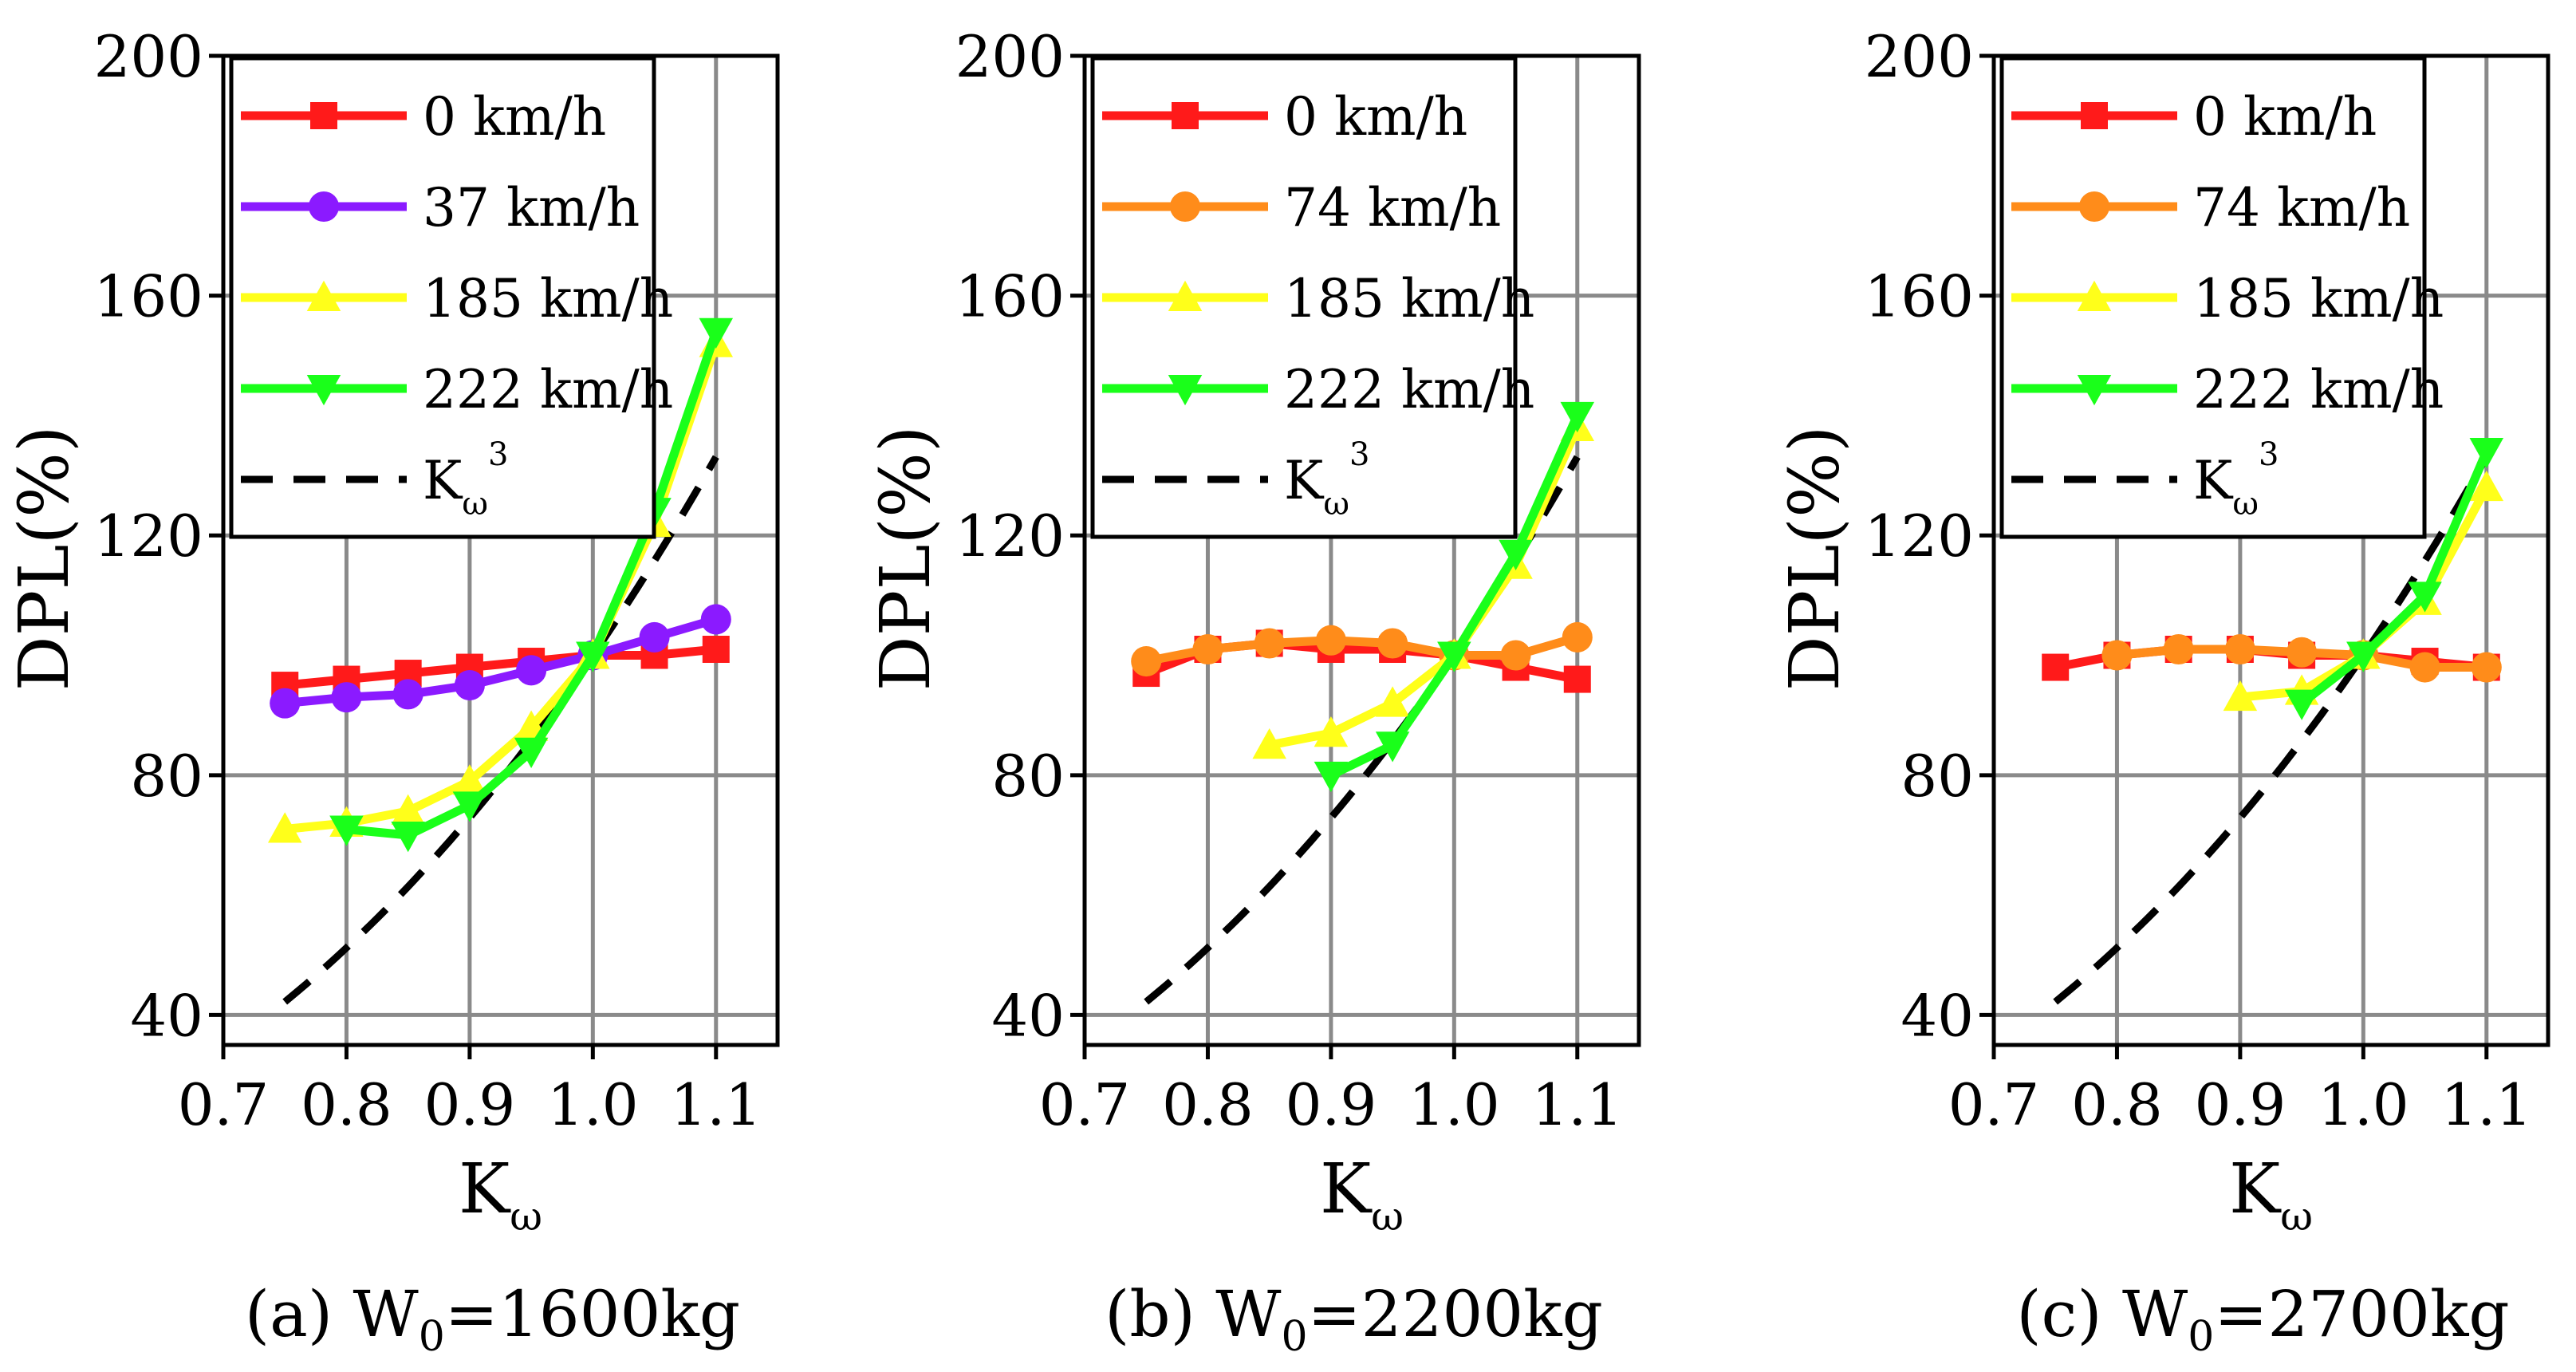 The height and width of the screenshot is (1372, 2576). I want to click on panel-caption: (a) W0=1600kg, so click(492, 1319).